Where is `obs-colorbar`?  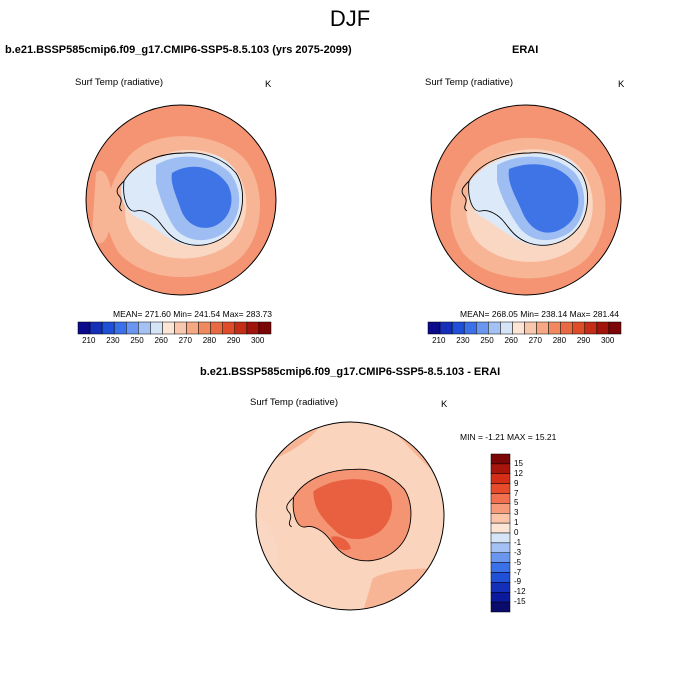
obs-colorbar is located at coordinates (524, 328).